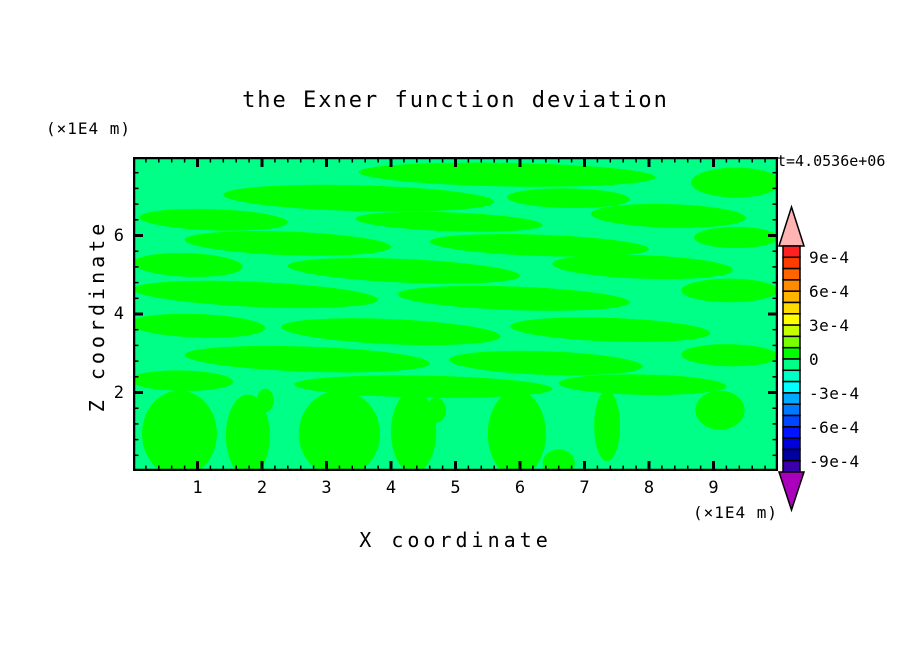  Describe the element at coordinates (118, 235) in the screenshot. I see `z-tick-label: 6` at that location.